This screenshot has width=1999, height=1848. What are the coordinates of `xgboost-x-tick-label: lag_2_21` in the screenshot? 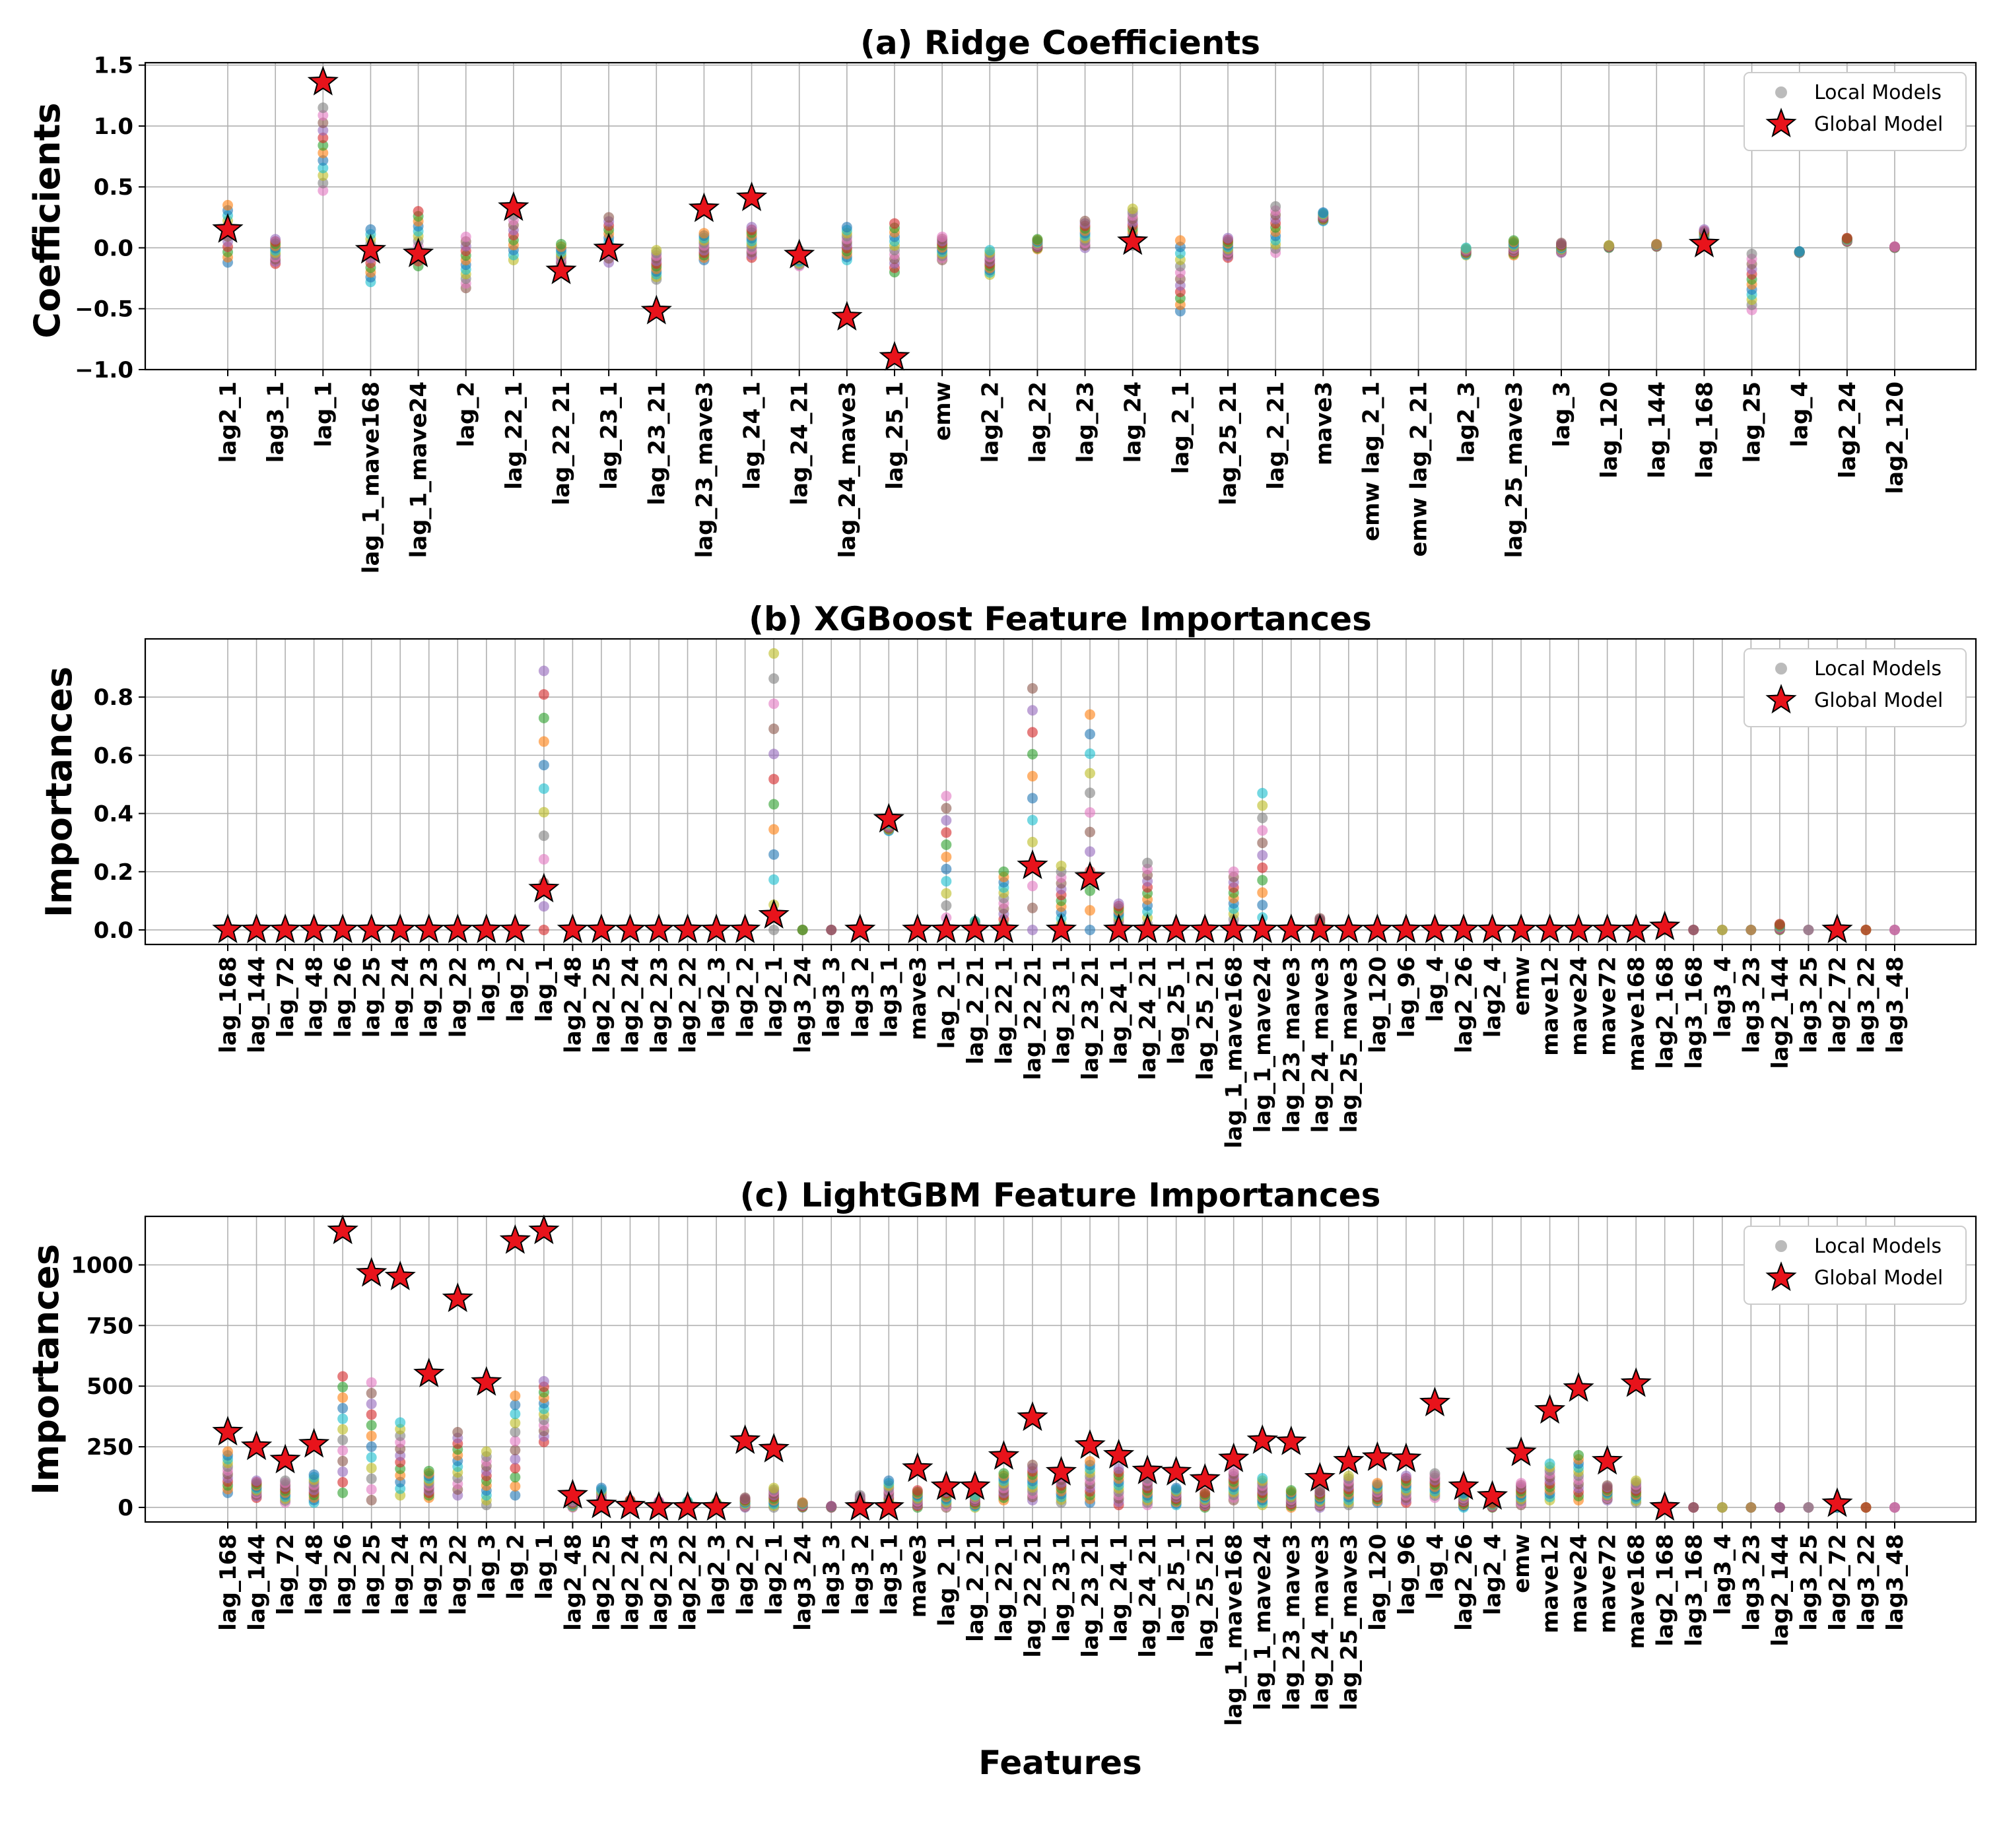 It's located at (976, 1010).